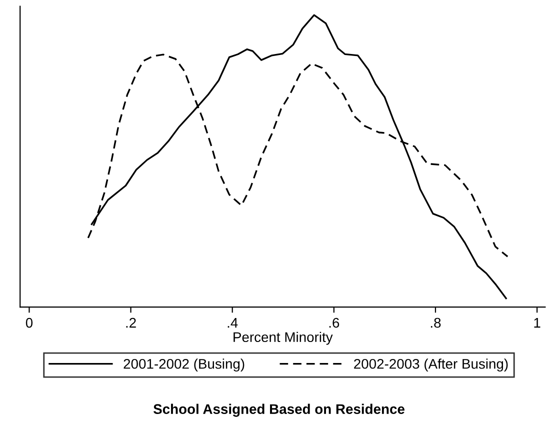 The image size is (558, 423). I want to click on legend-label: 2001-2002 (Busing), so click(184, 365).